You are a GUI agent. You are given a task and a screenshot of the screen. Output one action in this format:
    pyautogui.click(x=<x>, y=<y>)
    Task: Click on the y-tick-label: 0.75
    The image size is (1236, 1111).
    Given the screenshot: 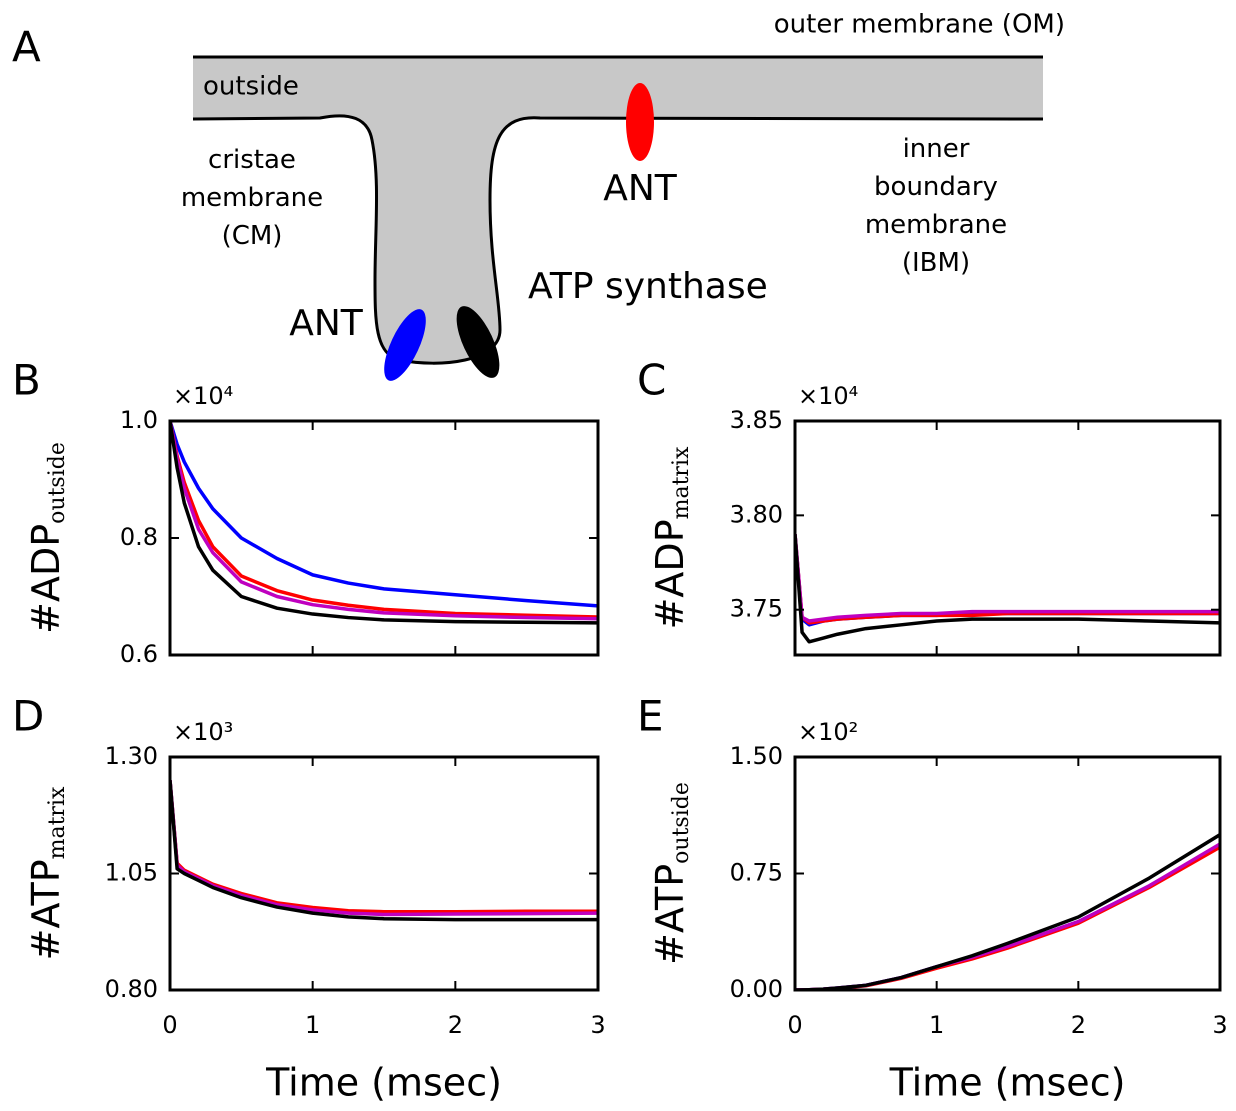 What is the action you would take?
    pyautogui.click(x=756, y=873)
    